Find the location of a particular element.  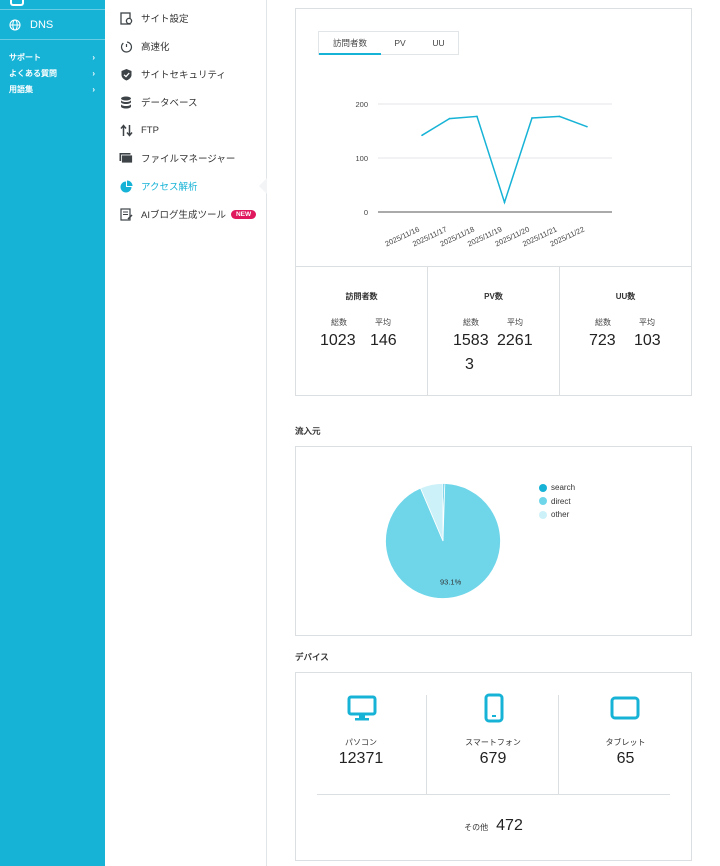

stat-pv: PV数 総数 平均 1583 3 2261 is located at coordinates (494, 331).